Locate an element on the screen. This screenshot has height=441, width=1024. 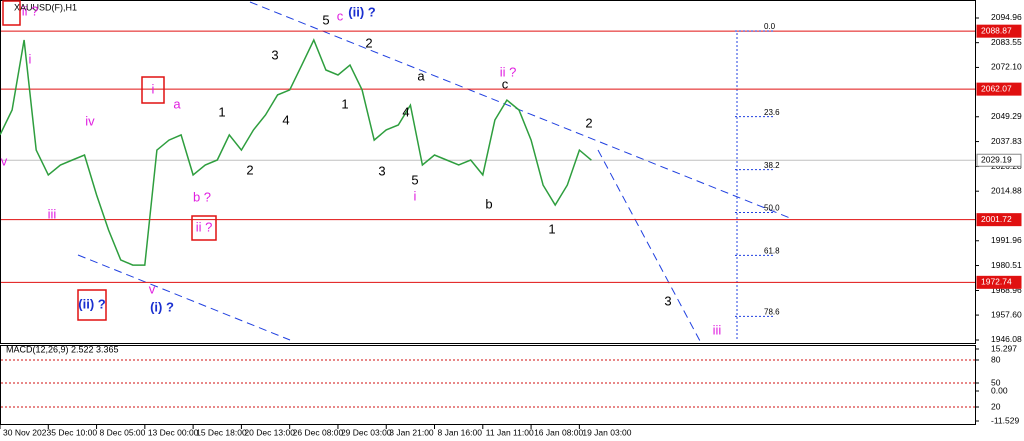
level-label: 2062.07 is located at coordinates (996, 88).